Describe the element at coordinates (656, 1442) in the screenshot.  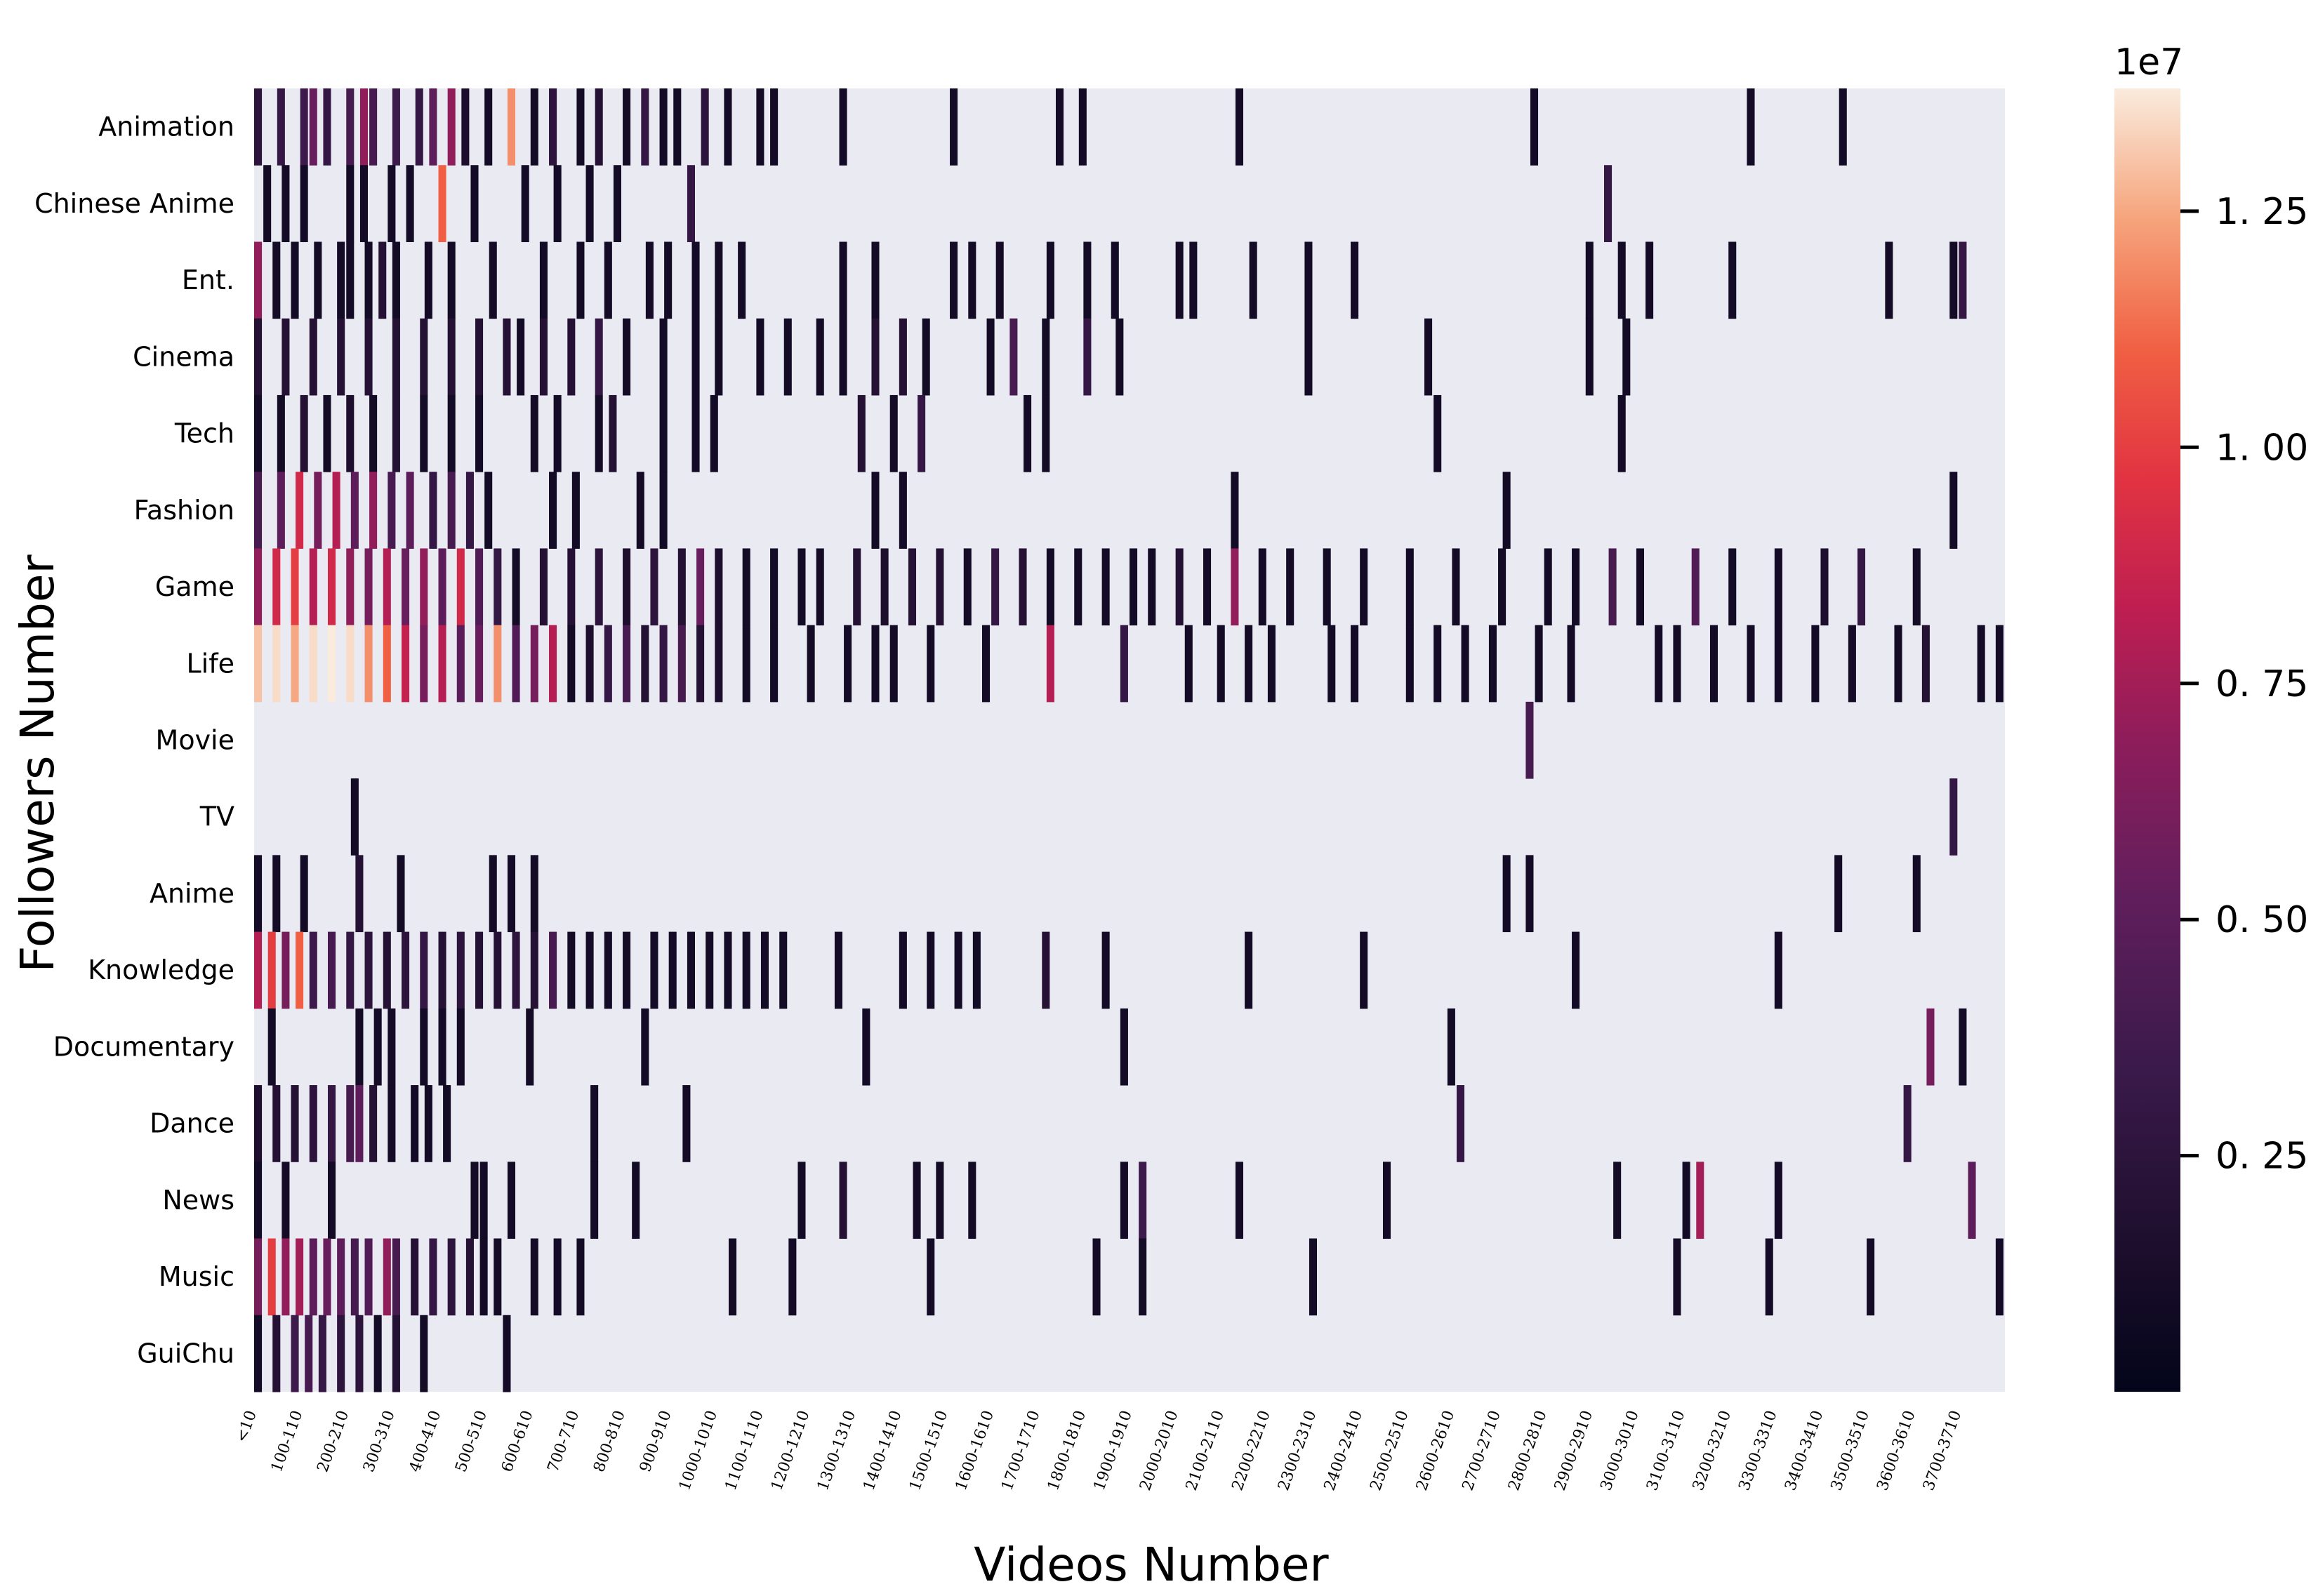
I see `x-tick-label: 900-910` at that location.